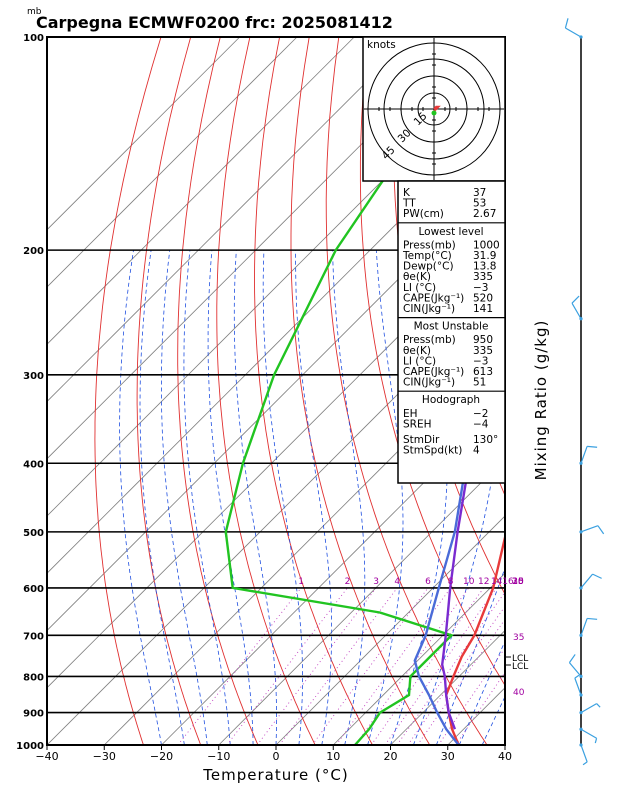  Describe the element at coordinates (46, 756) in the screenshot. I see `x-tick-label: −40` at that location.